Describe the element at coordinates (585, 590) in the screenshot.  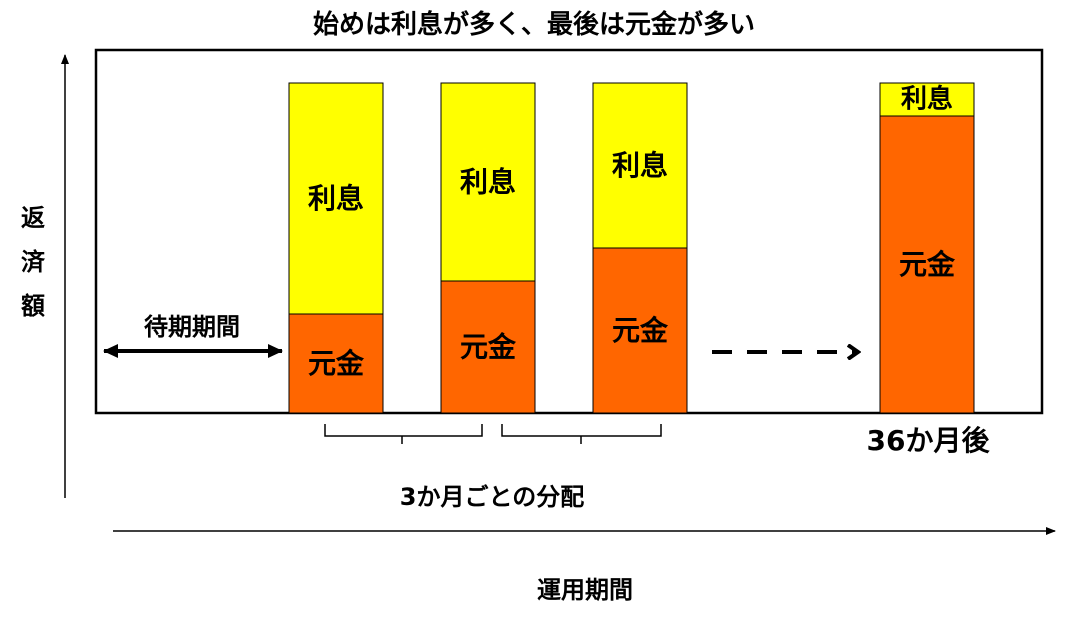
I see `x-axis-label: 運用期間` at that location.